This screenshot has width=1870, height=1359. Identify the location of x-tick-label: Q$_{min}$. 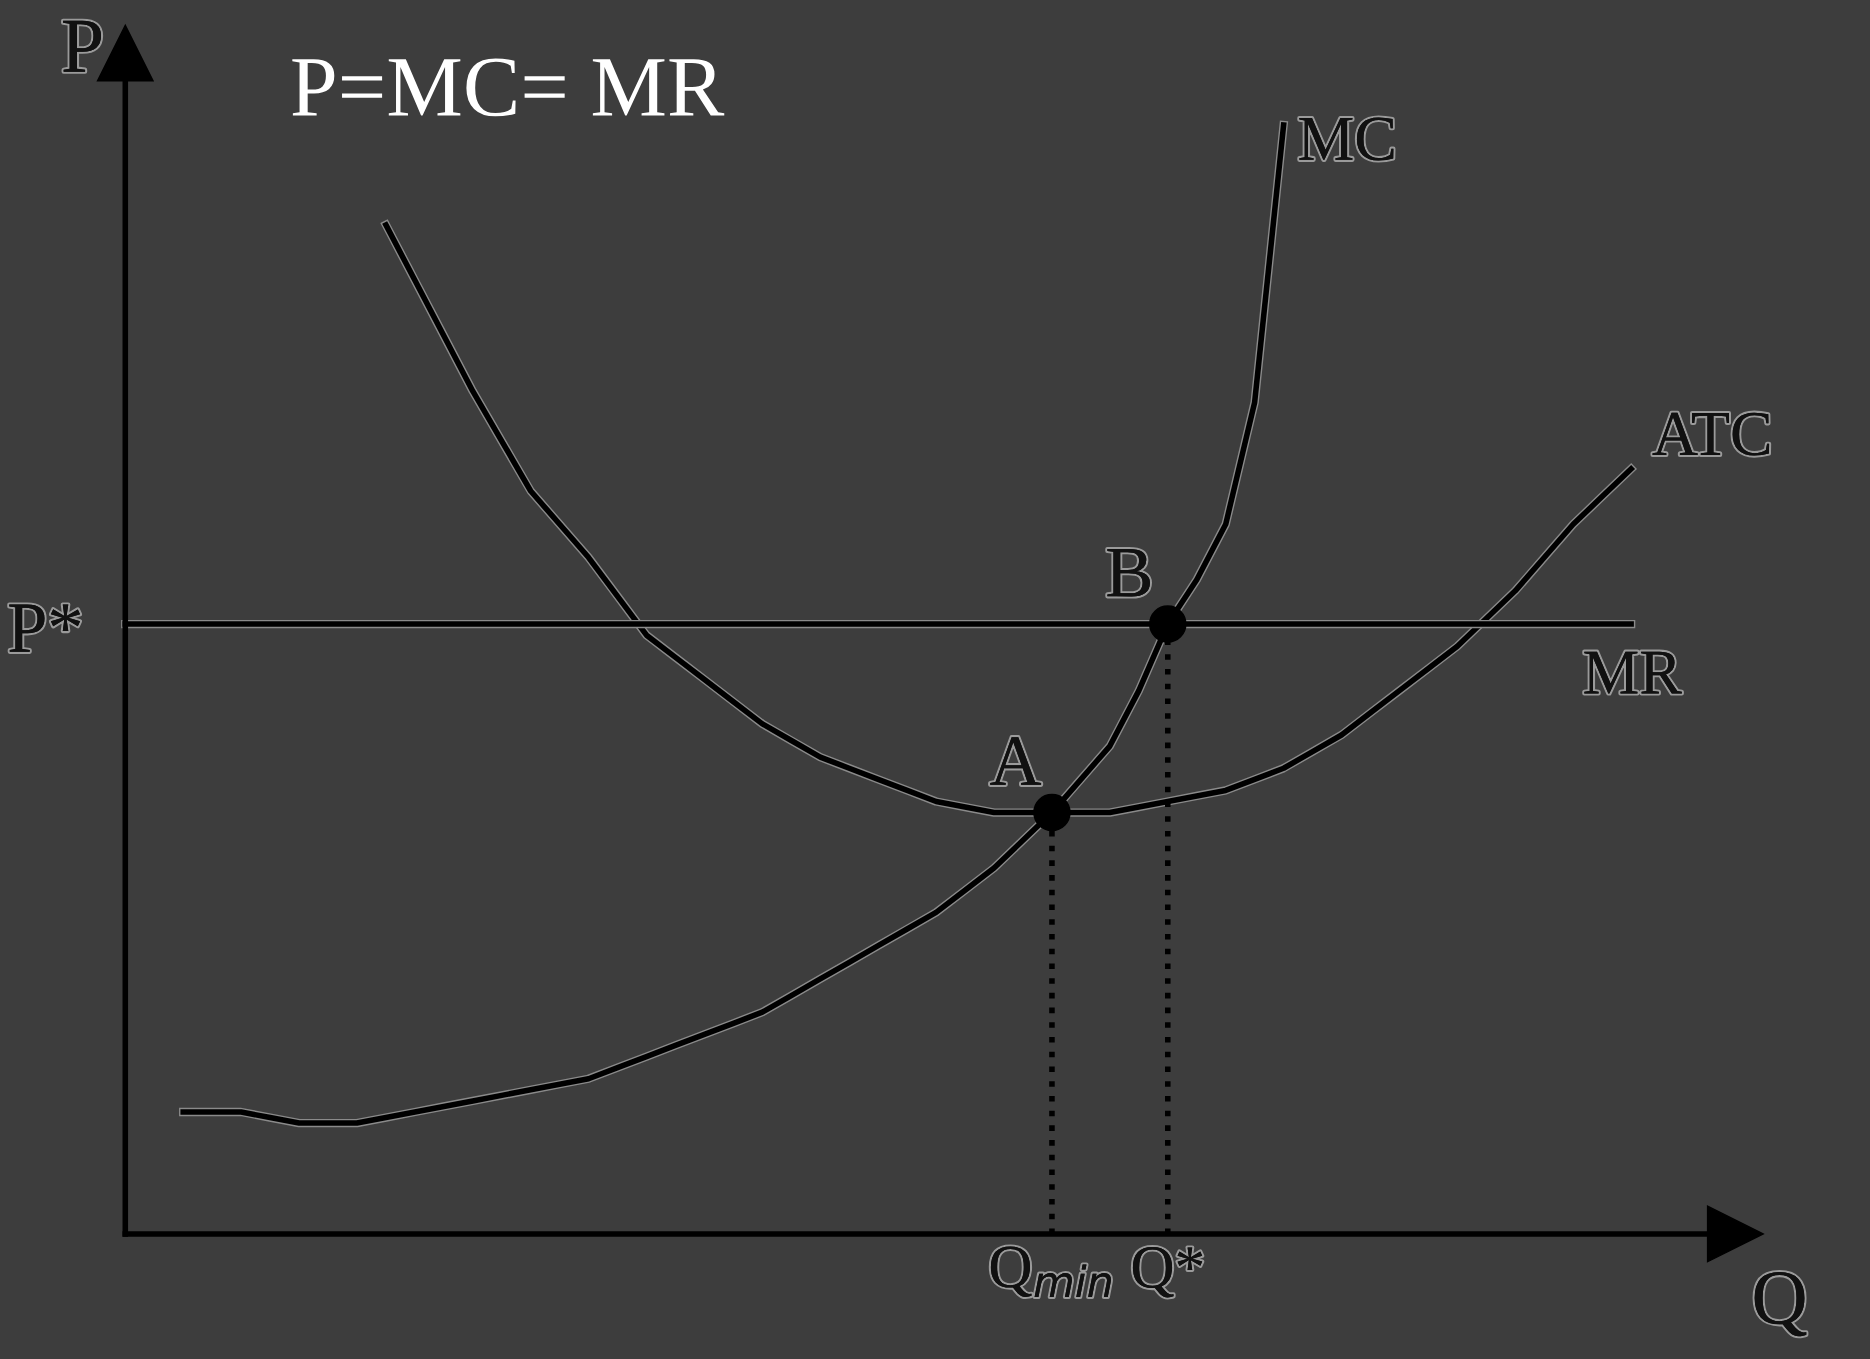
(1050, 1272).